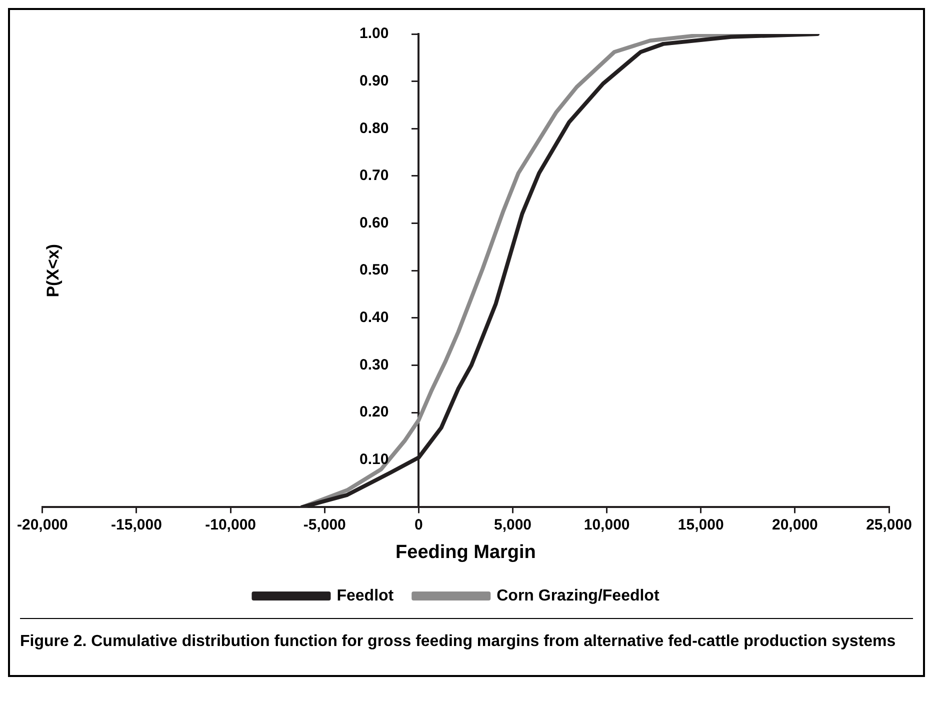 This screenshot has height=715, width=929. What do you see at coordinates (607, 525) in the screenshot?
I see `x-tick-label: 10,000` at bounding box center [607, 525].